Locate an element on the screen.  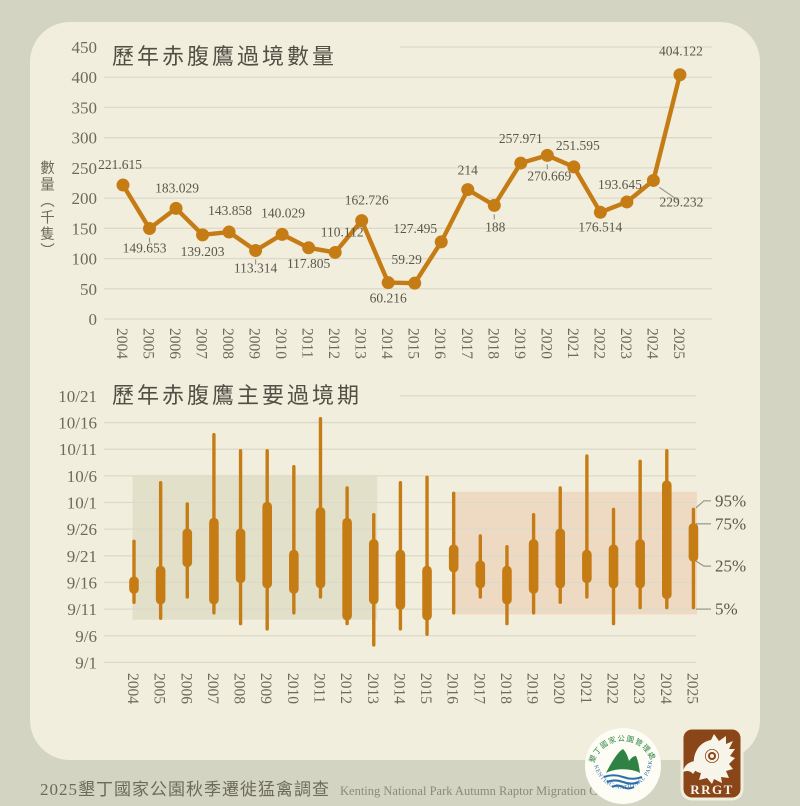
y-tick-label: 400 is located at coordinates (85, 77).